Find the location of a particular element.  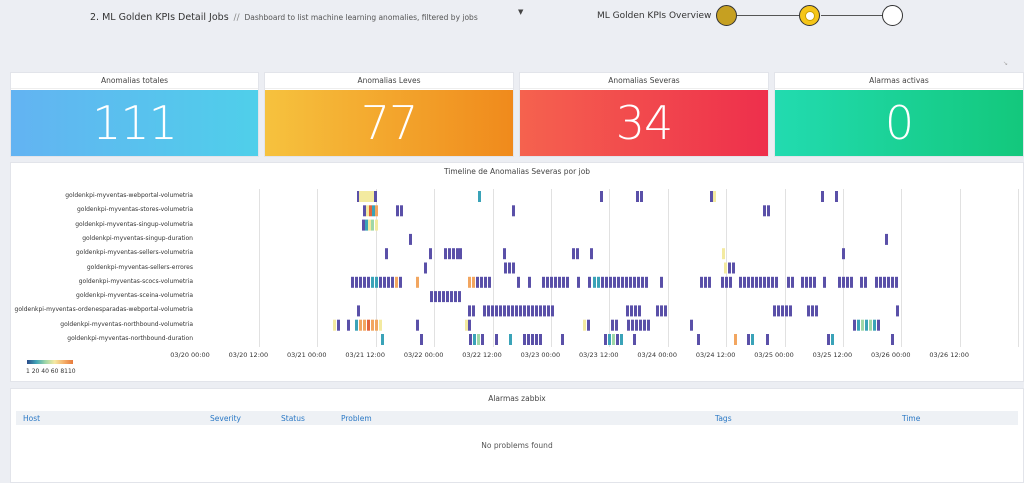

column-problem: Problem is located at coordinates (356, 418).